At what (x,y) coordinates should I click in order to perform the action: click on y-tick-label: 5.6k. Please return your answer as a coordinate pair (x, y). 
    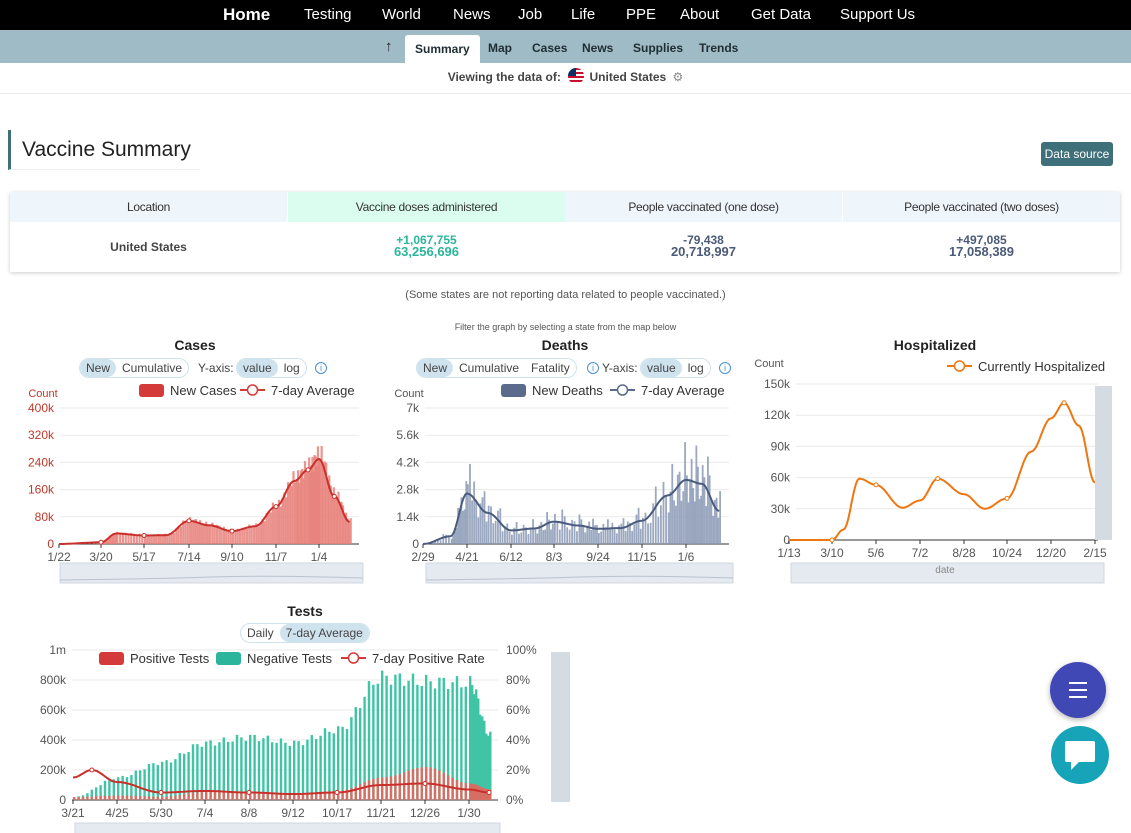
    Looking at the image, I should click on (408, 435).